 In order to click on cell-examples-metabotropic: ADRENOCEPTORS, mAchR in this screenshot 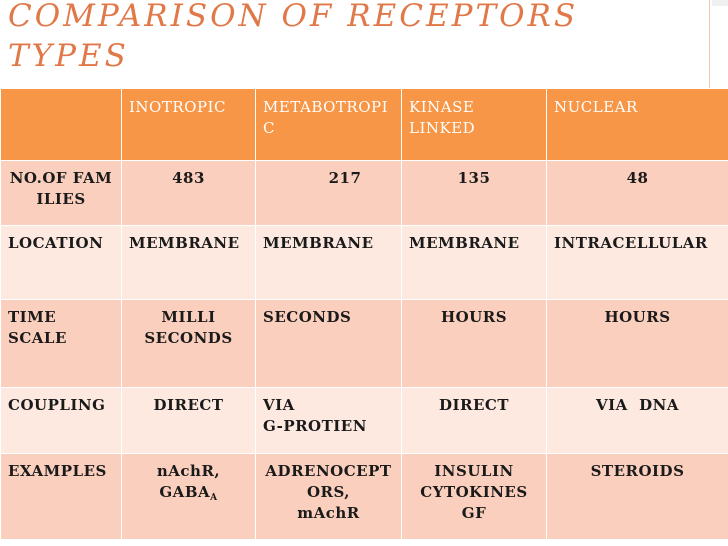, I will do `click(328, 496)`.